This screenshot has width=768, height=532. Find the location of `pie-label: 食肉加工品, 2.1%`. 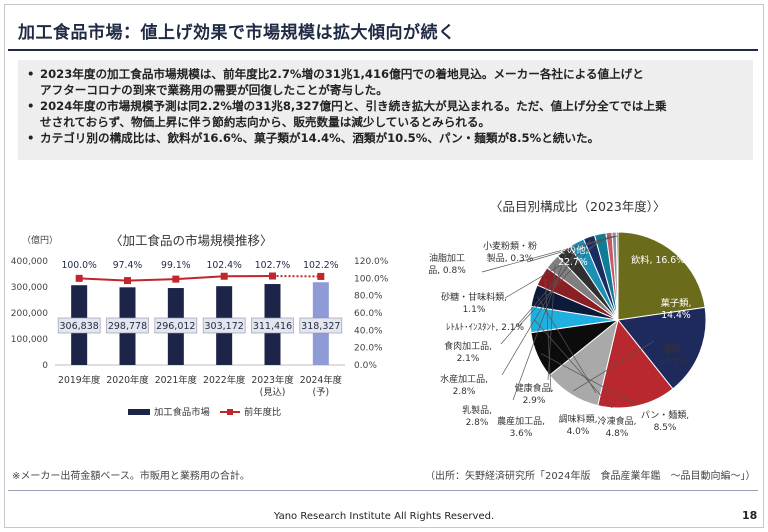

pie-label: 食肉加工品, 2.1% is located at coordinates (468, 352).